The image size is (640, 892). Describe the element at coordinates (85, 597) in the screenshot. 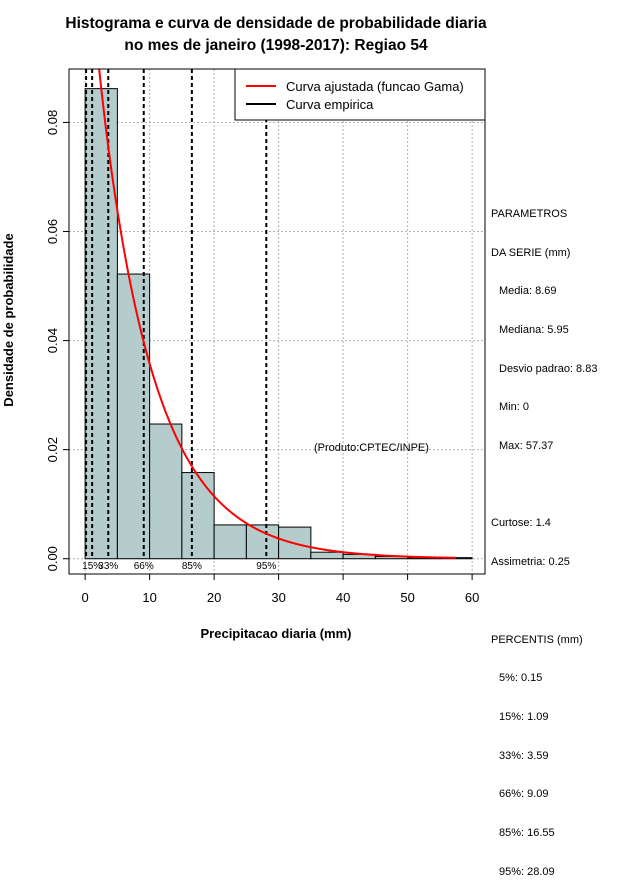

I see `x-tick-label: 0` at that location.